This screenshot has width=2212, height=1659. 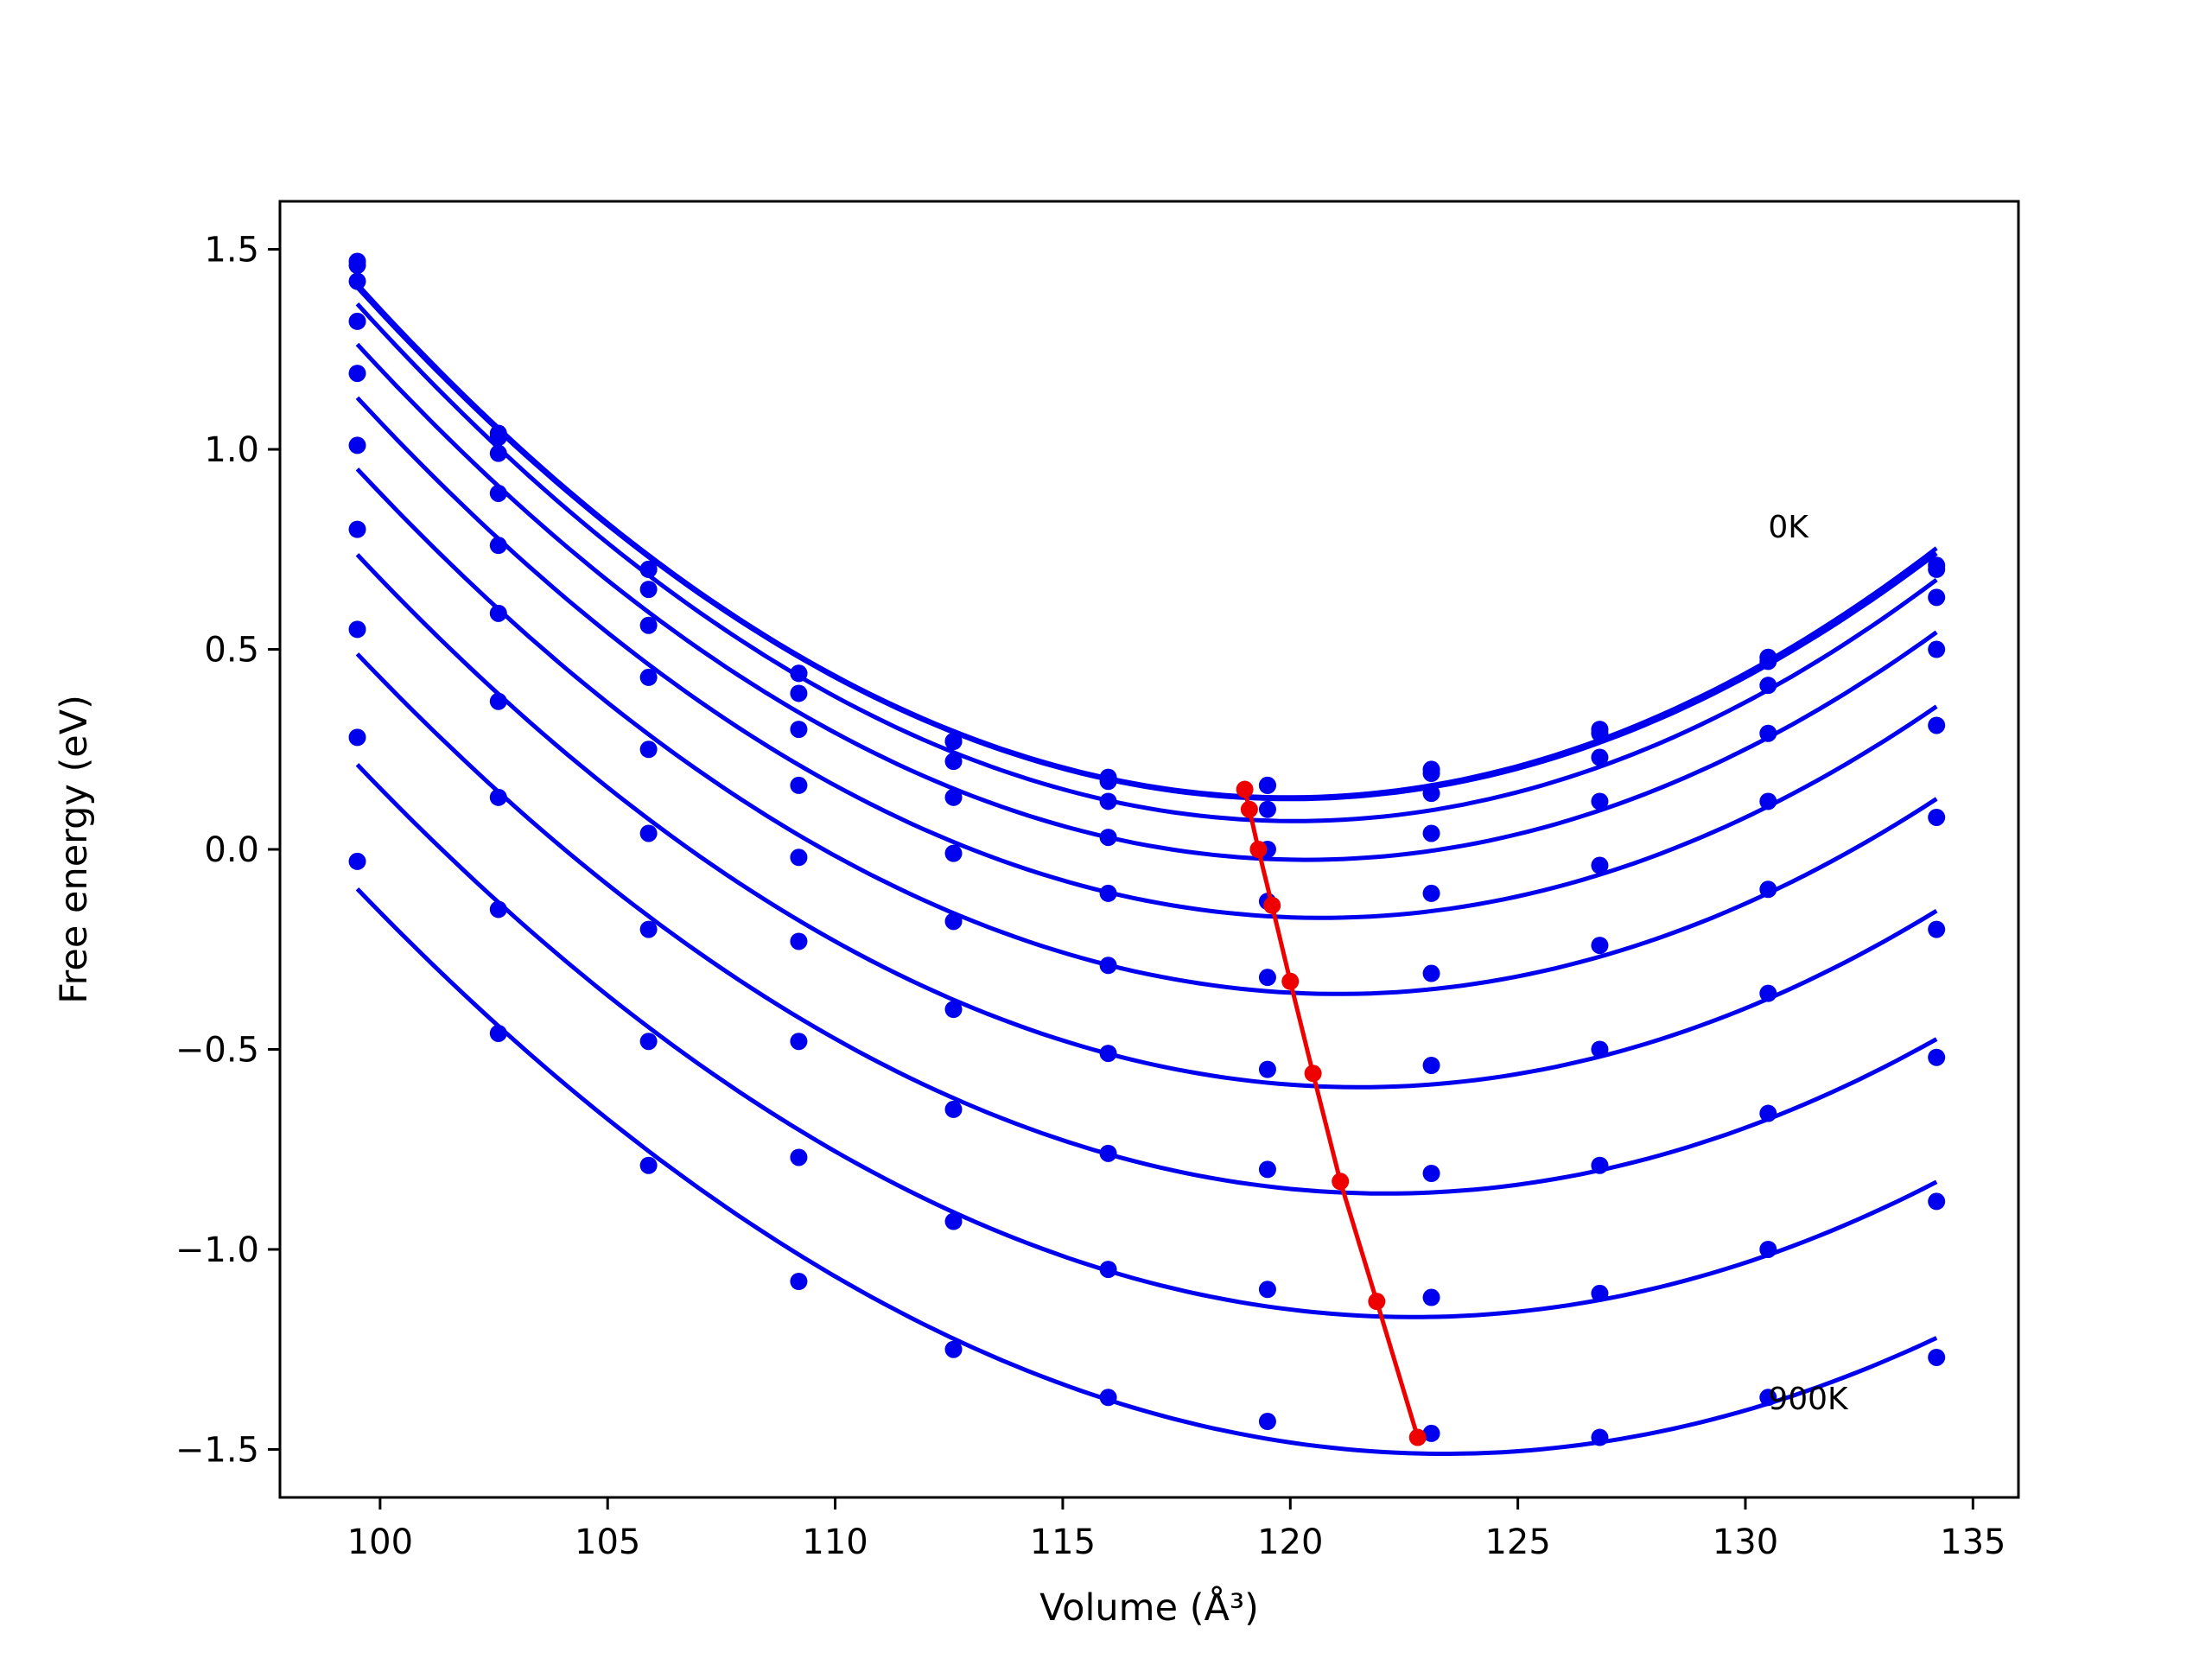 What do you see at coordinates (1745, 1542) in the screenshot?
I see `x-tick-label: 130` at bounding box center [1745, 1542].